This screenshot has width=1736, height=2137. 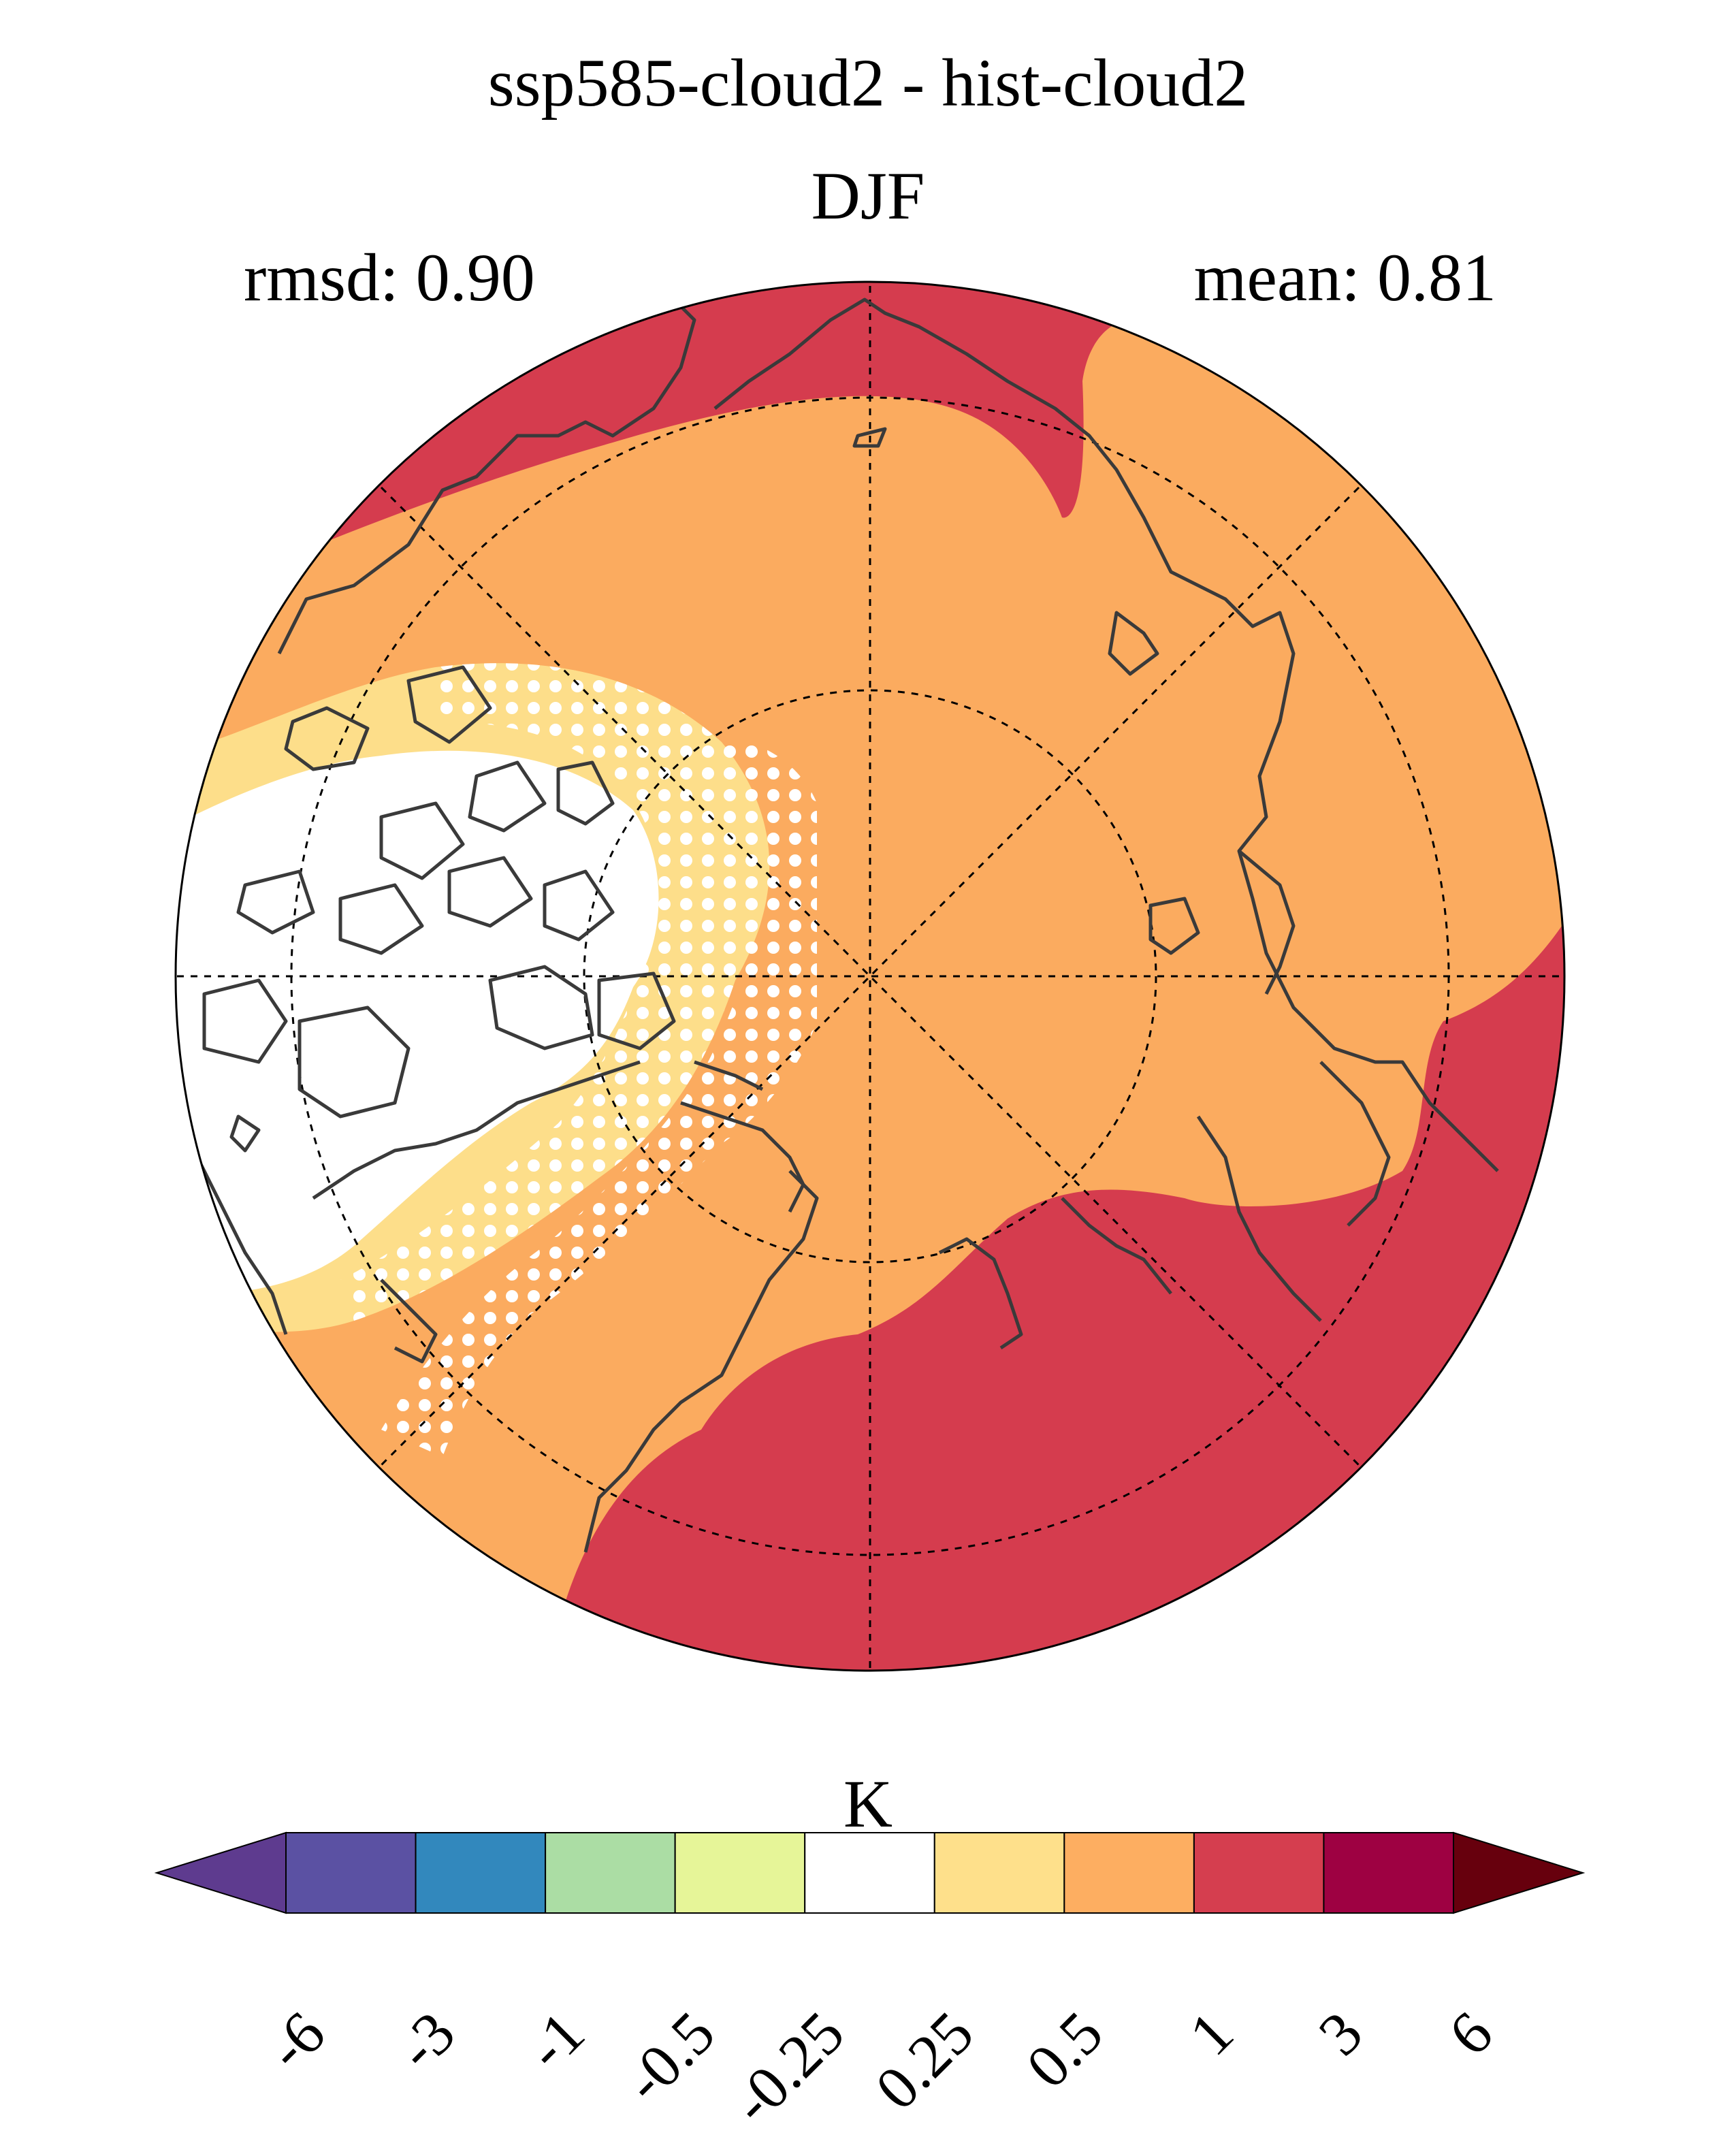 What do you see at coordinates (425, 2041) in the screenshot?
I see `colorbar-tick-label: -3` at bounding box center [425, 2041].